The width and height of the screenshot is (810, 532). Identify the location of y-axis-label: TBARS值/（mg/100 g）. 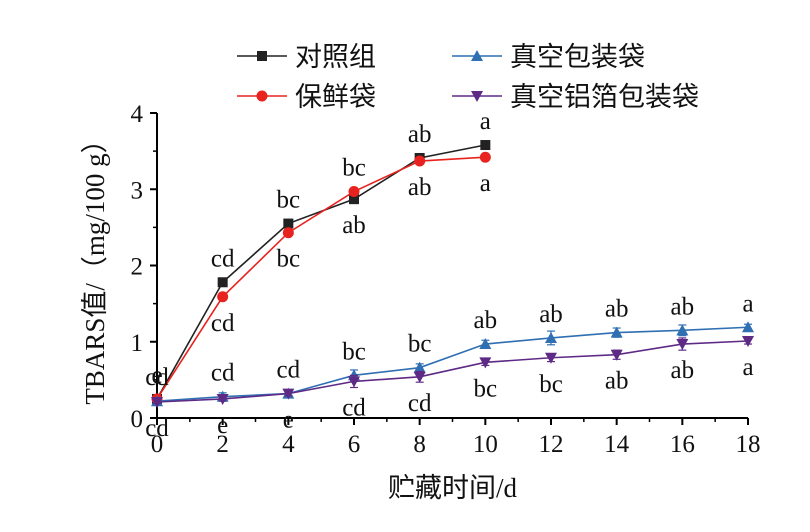
(95, 265).